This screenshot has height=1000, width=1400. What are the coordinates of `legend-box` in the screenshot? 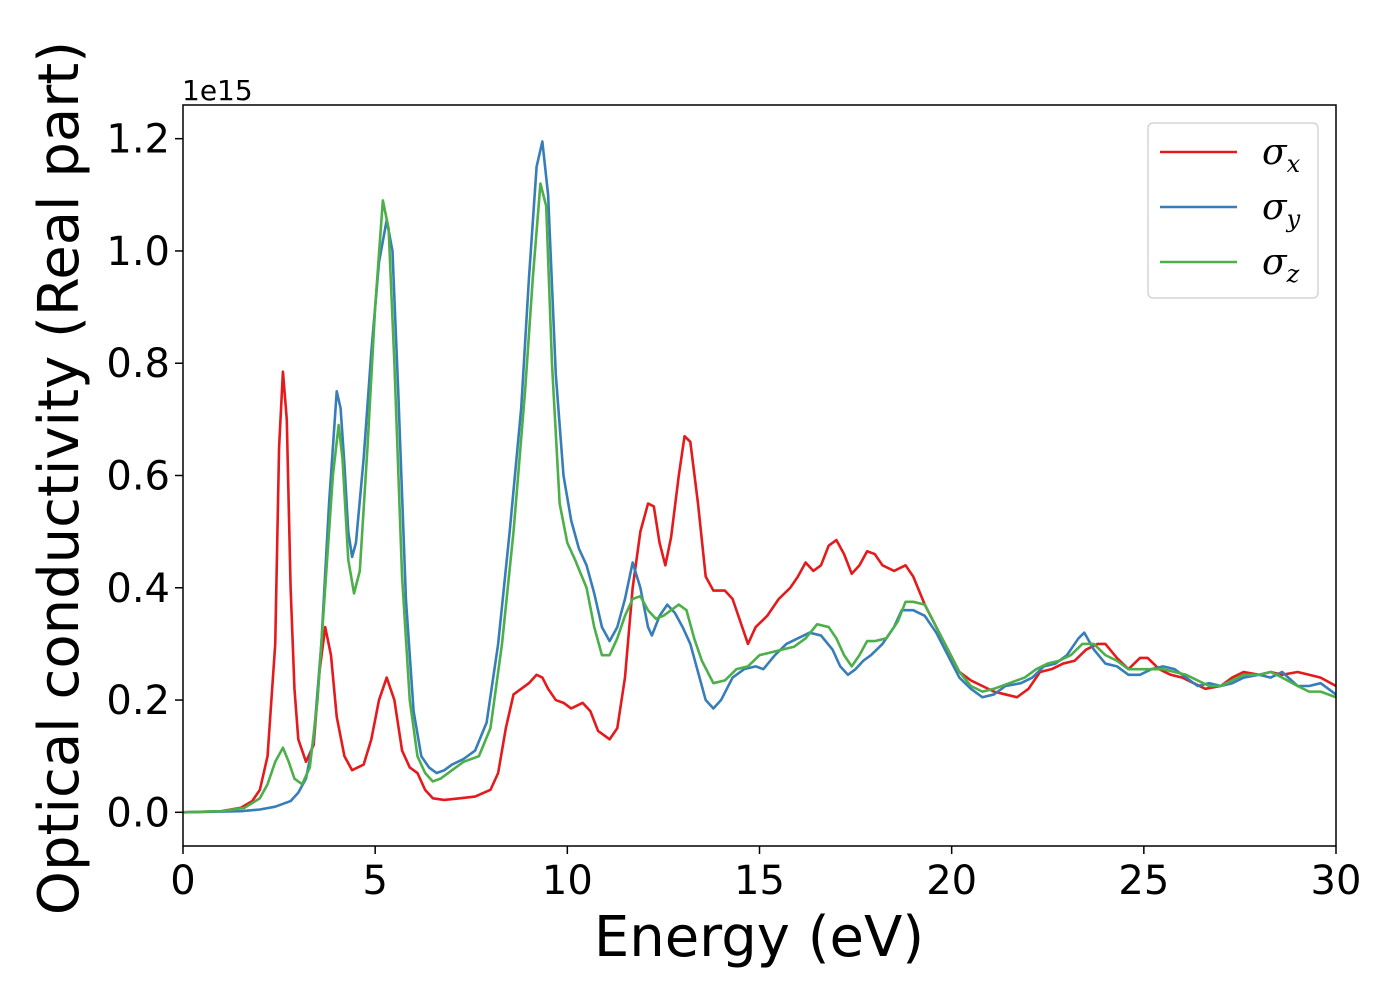 It's located at (1233, 210).